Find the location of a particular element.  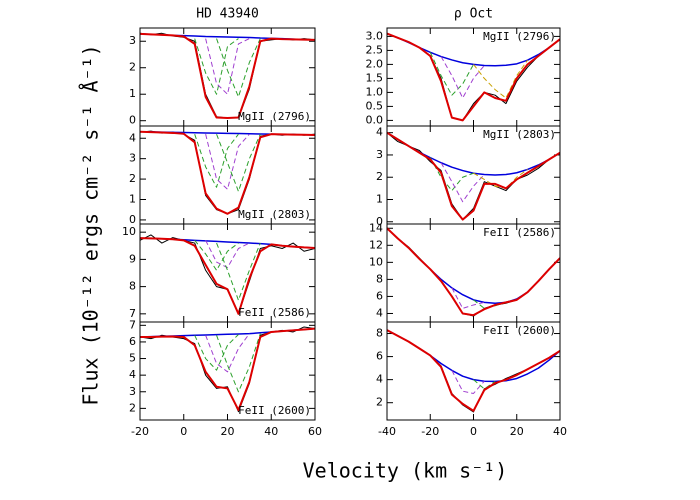

column-title: HD 43940 is located at coordinates (227, 14).